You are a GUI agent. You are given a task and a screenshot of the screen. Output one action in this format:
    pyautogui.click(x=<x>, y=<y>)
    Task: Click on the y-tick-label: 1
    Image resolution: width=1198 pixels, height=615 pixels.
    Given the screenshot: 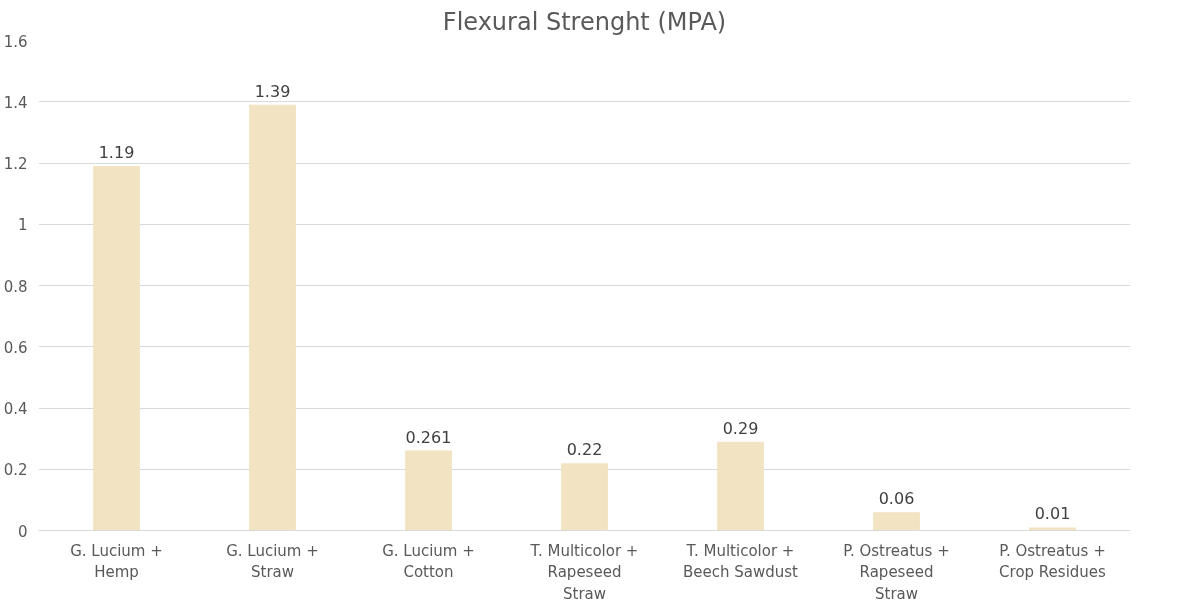 What is the action you would take?
    pyautogui.click(x=22, y=225)
    